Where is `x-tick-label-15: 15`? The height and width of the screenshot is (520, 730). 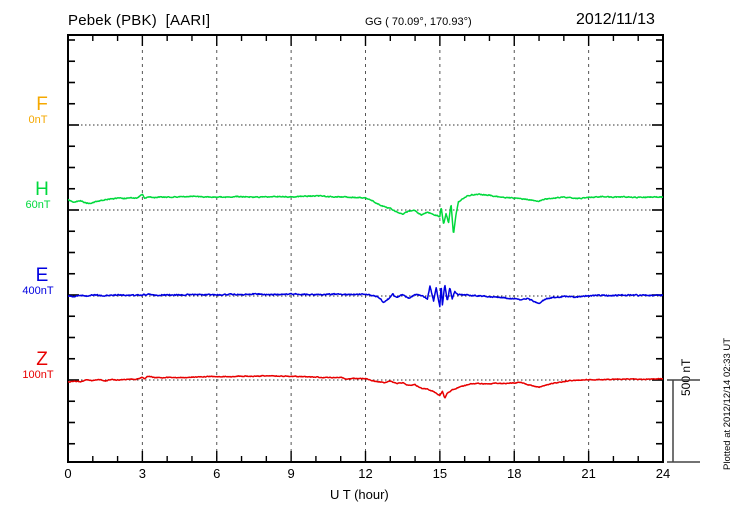 x-tick-label-15: 15 is located at coordinates (440, 473).